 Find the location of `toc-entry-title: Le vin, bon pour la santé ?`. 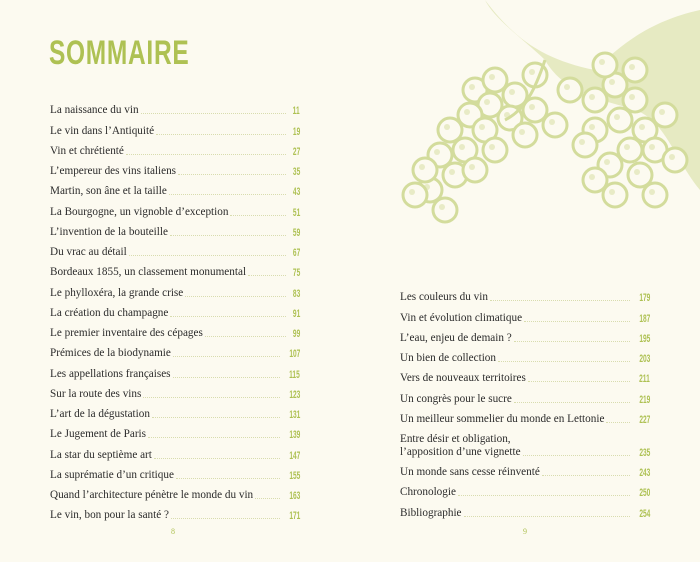

toc-entry-title: Le vin, bon pour la santé ? is located at coordinates (109, 515).